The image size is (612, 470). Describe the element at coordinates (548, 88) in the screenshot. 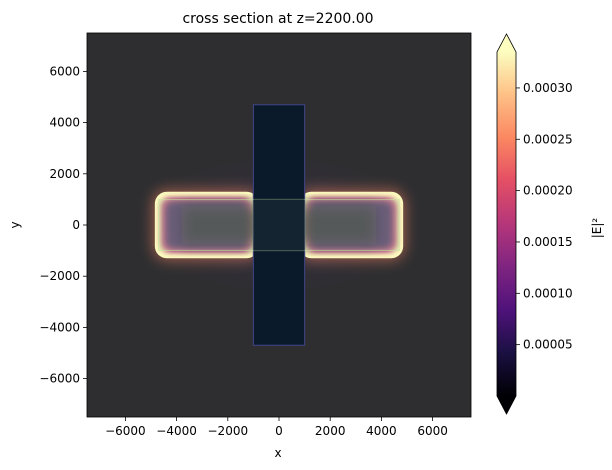

I see `colorbar-tick-label: 0.00030` at that location.